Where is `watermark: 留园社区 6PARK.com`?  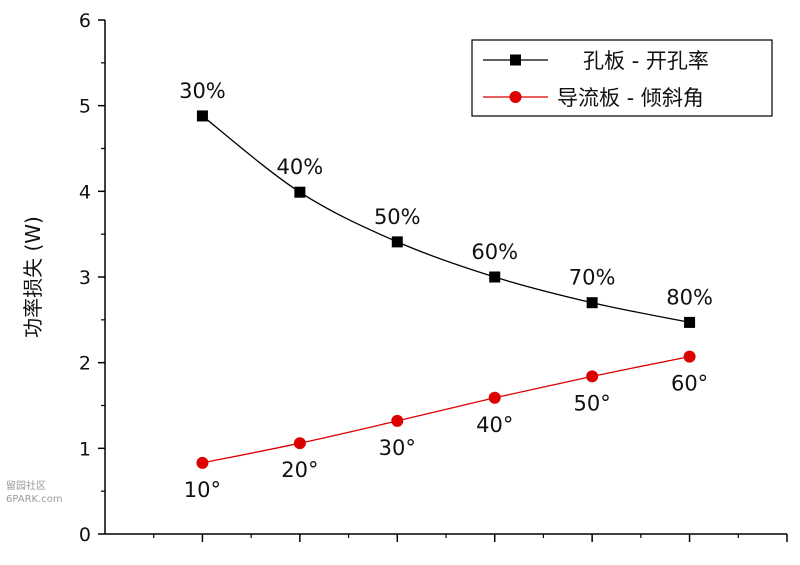 watermark: 留园社区 6PARK.com is located at coordinates (34, 492).